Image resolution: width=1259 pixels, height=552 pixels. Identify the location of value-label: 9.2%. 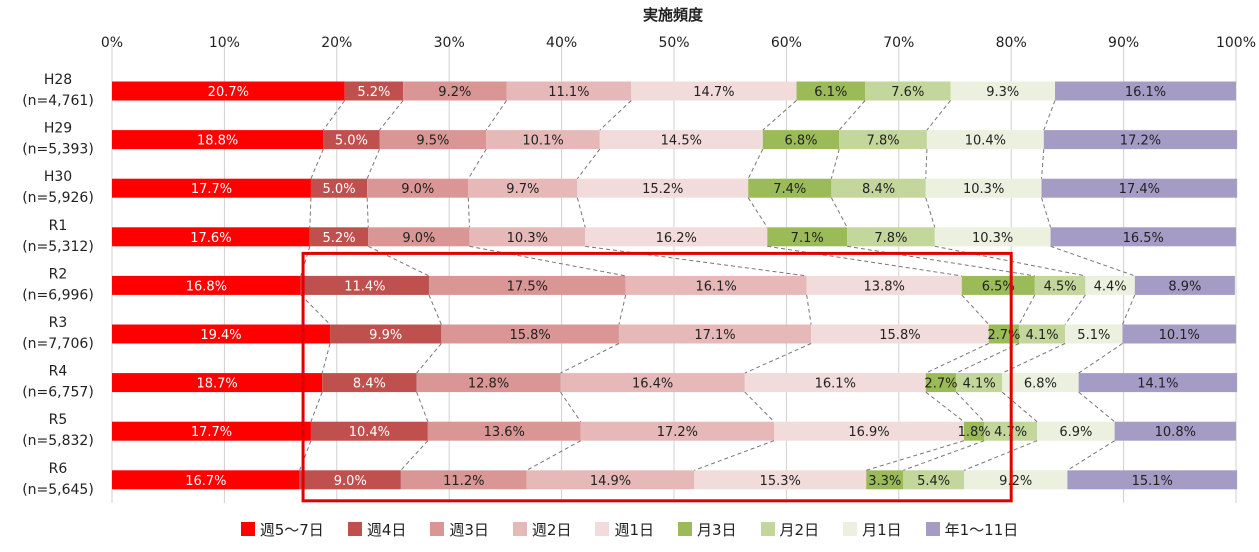
(1015, 481).